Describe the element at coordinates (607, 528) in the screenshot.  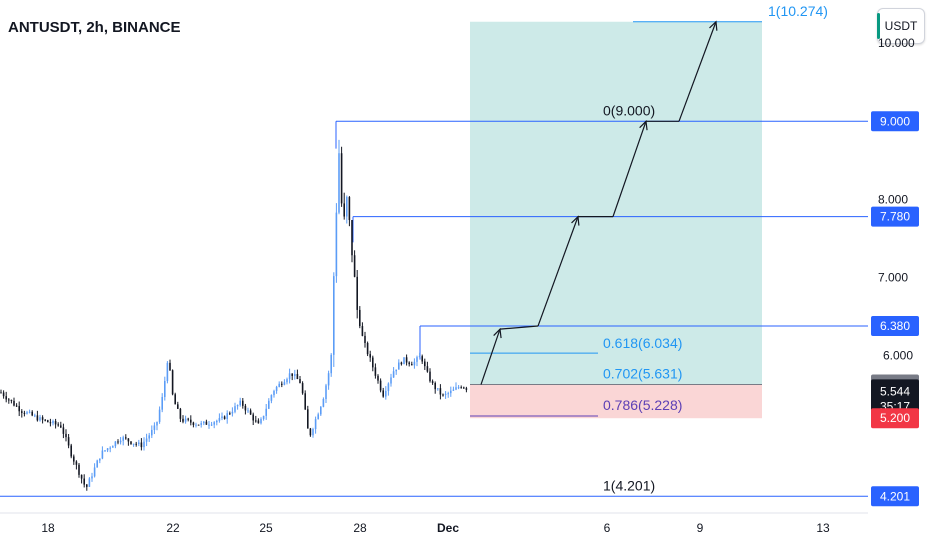
I see `x-tick-label: 6` at that location.